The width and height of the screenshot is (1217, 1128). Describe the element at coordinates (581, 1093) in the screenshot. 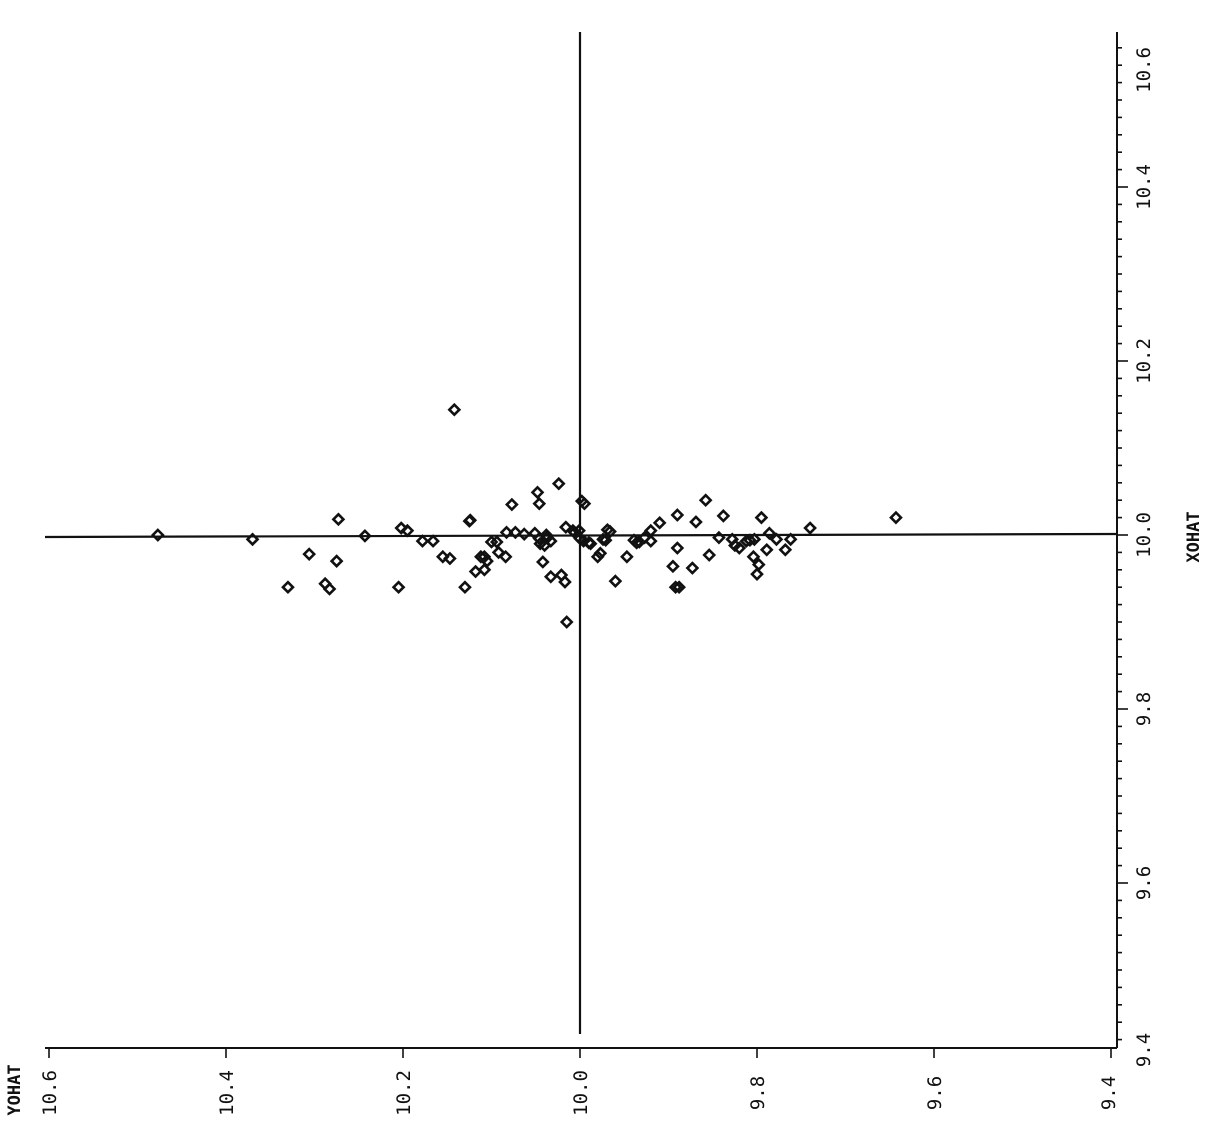

I see `y-tick-label: 10.0` at that location.